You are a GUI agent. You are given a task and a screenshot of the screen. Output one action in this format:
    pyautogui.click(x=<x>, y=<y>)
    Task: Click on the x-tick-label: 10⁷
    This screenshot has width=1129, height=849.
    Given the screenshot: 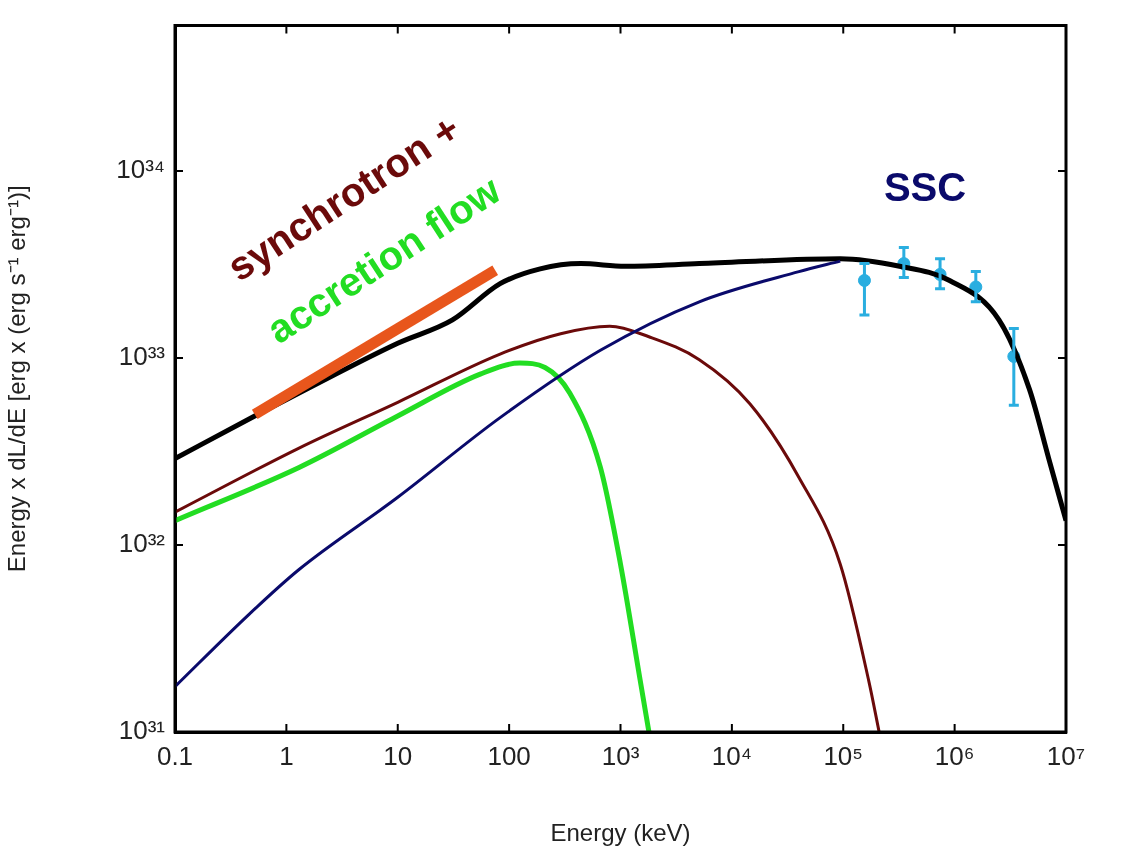 What is the action you would take?
    pyautogui.click(x=1066, y=755)
    